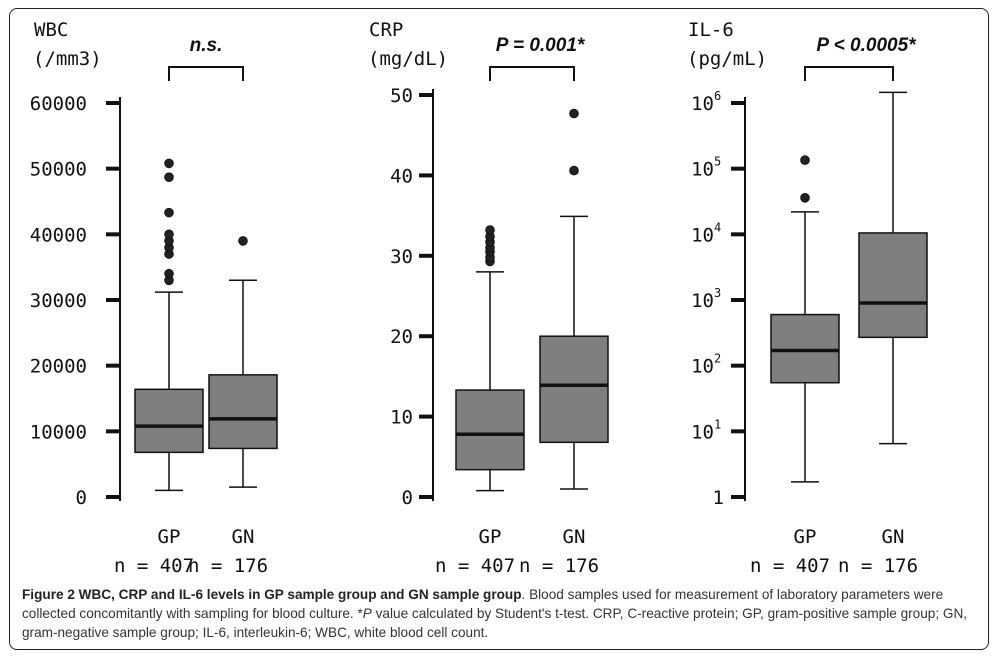  What do you see at coordinates (408, 59) in the screenshot?
I see `panel-2-unit-label: (mg/dL)` at bounding box center [408, 59].